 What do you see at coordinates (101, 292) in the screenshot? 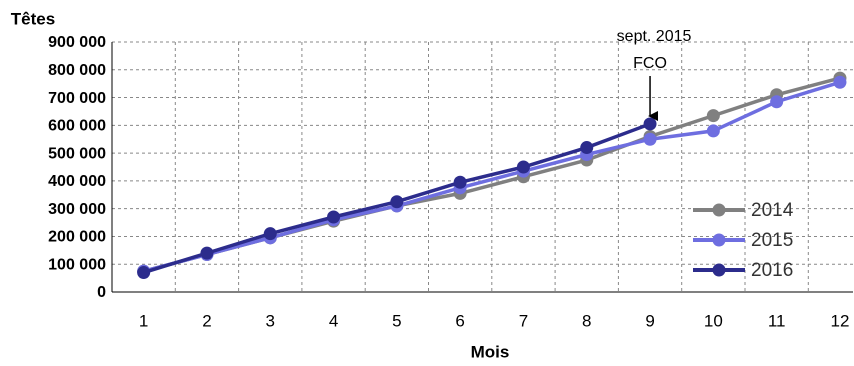
I see `y-tick-label: 0` at bounding box center [101, 292].